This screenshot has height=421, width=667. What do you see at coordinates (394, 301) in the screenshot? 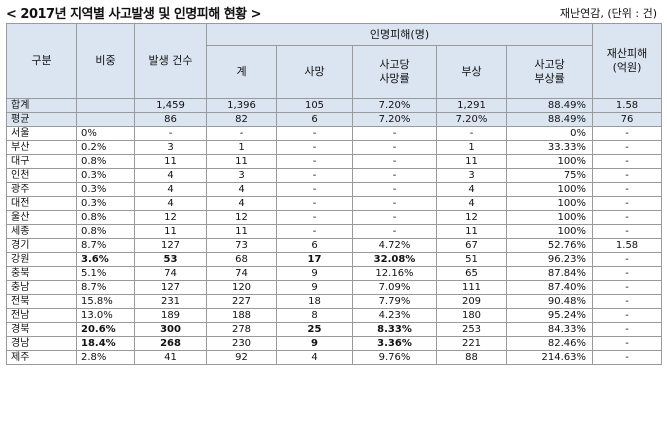
I see `cell-death-rate: 7.79%` at bounding box center [394, 301].